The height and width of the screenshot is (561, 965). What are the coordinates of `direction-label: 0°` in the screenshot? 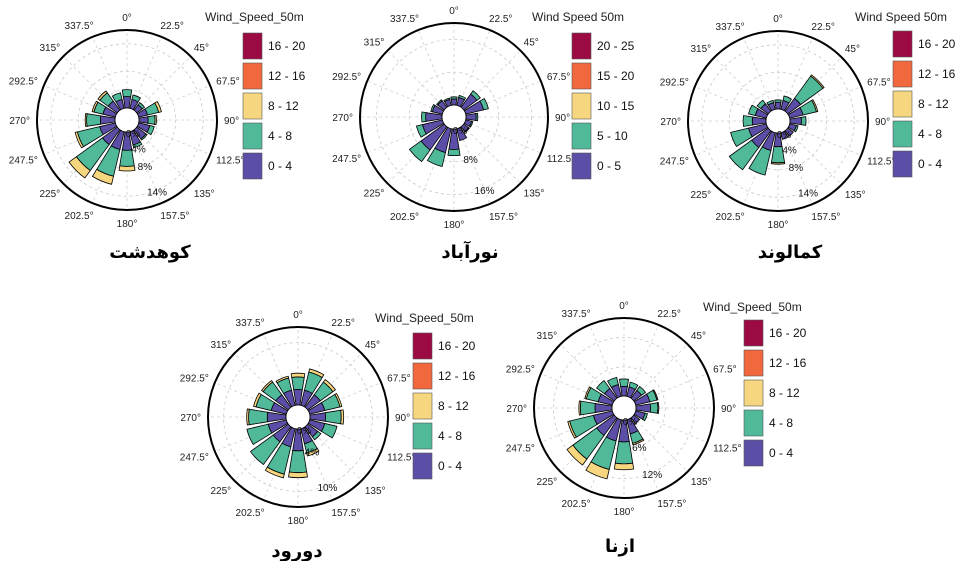 It's located at (298, 315).